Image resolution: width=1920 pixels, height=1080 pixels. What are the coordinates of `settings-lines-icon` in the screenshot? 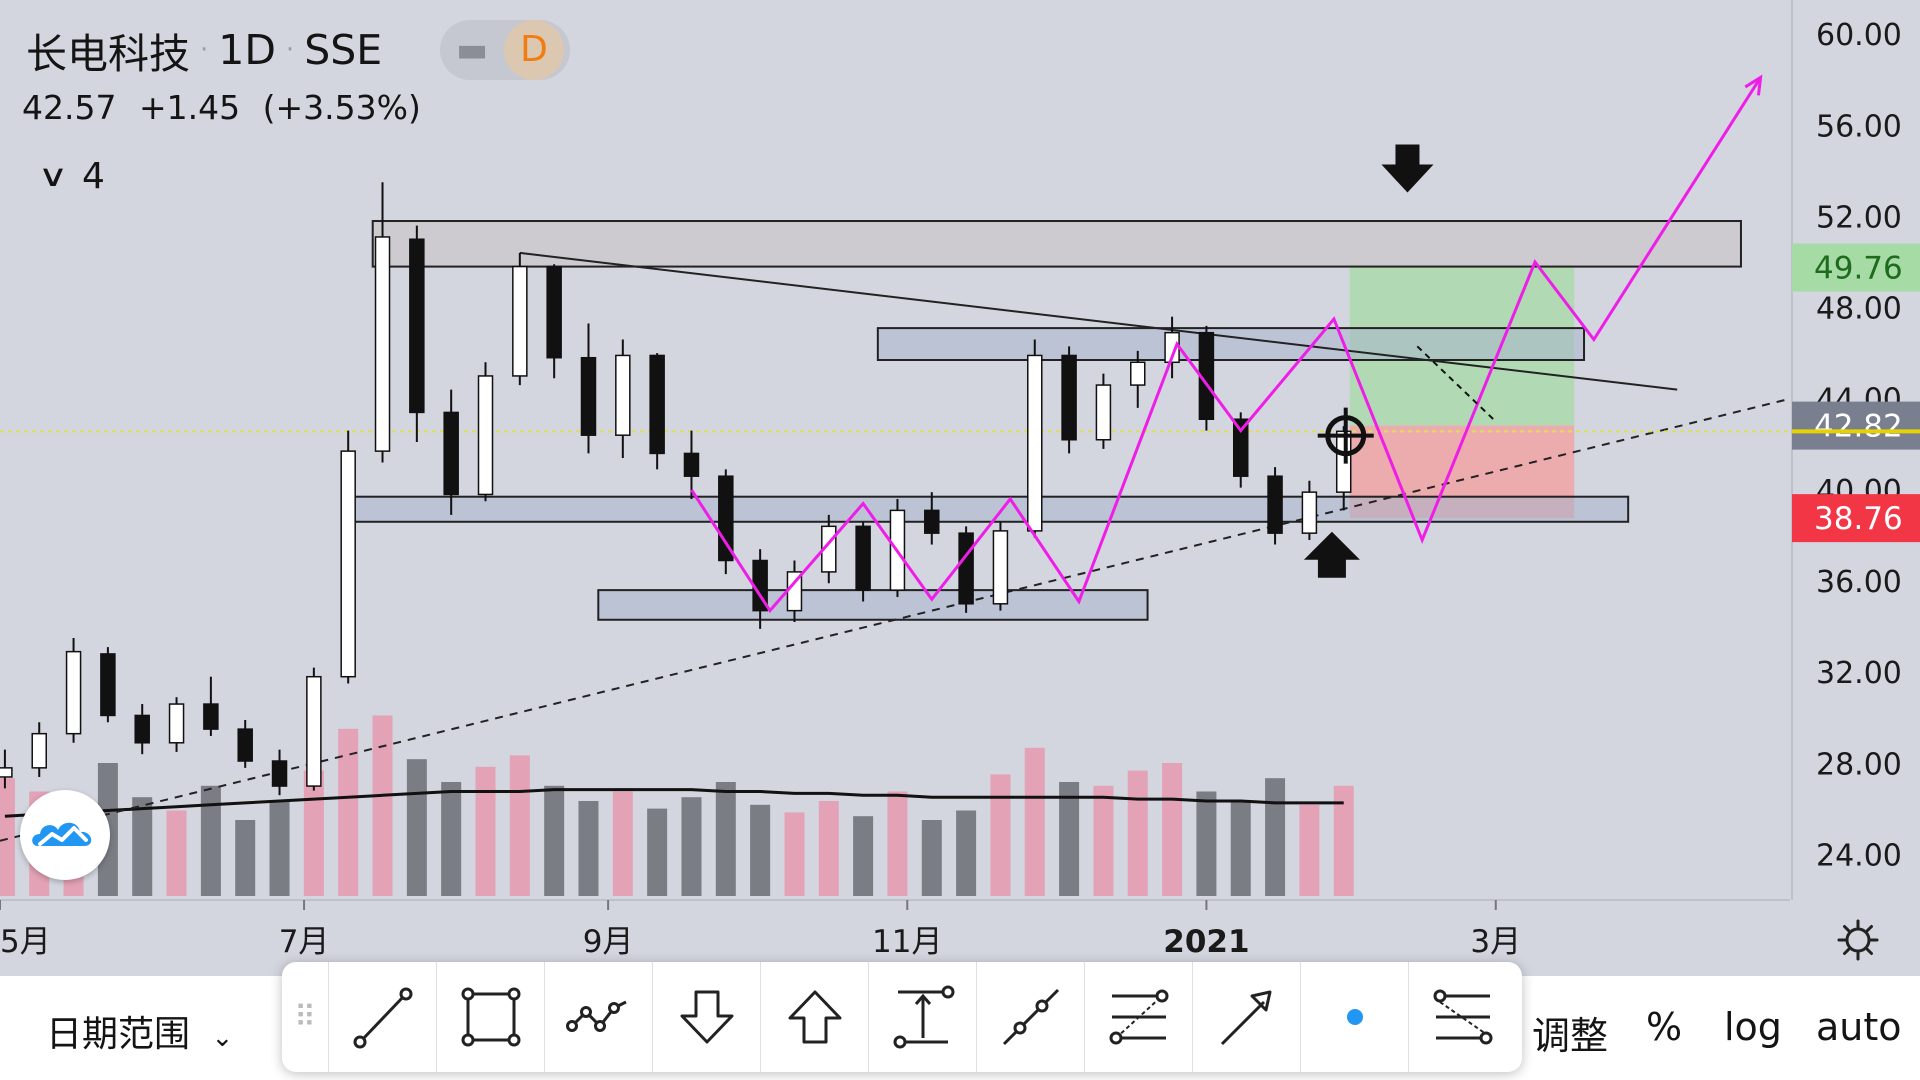 It's located at (1462, 1017).